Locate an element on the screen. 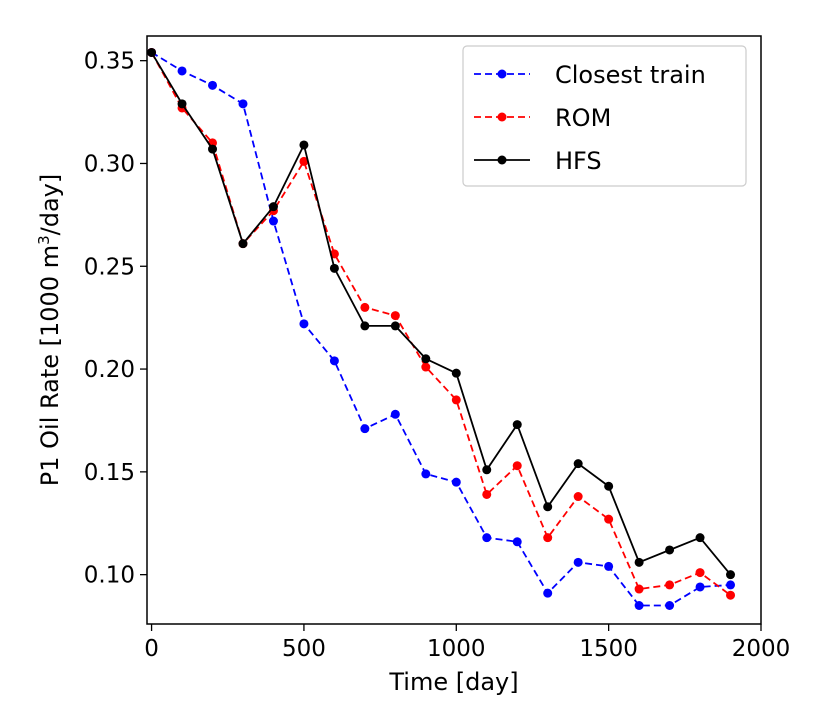  y-tick-label: 0.35 is located at coordinates (109, 62).